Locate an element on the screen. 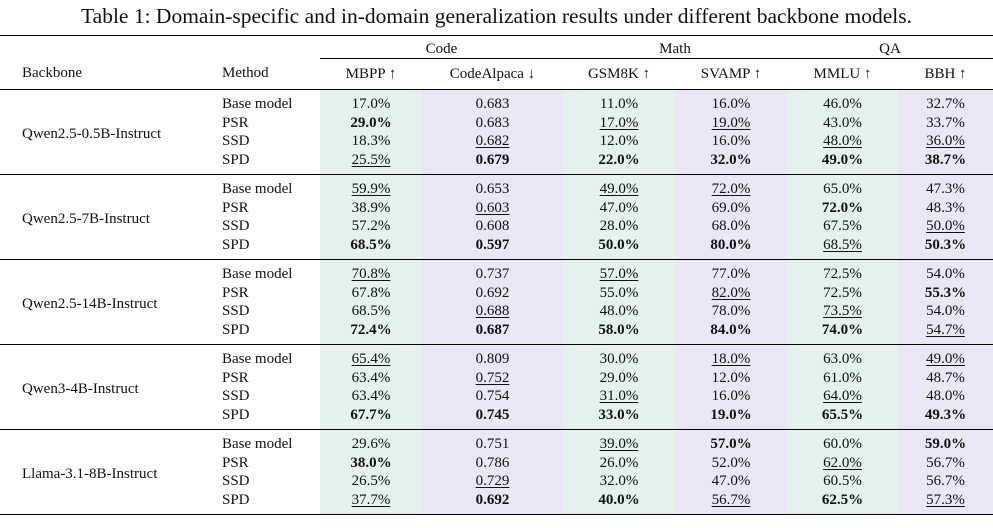  value-cell: 31.0% is located at coordinates (619, 396).